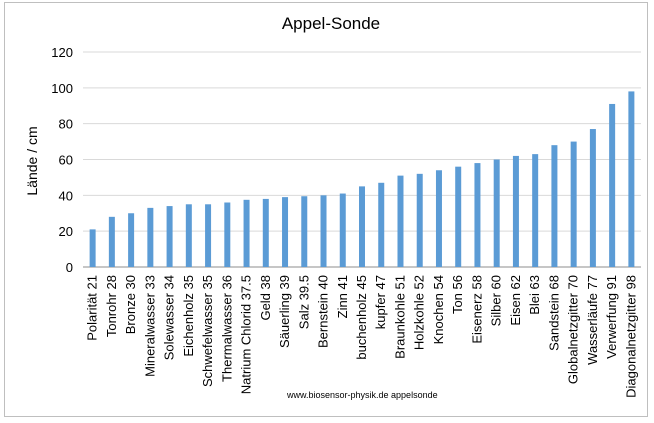  I want to click on x-category-label: Holzkohle 52, so click(419, 312).